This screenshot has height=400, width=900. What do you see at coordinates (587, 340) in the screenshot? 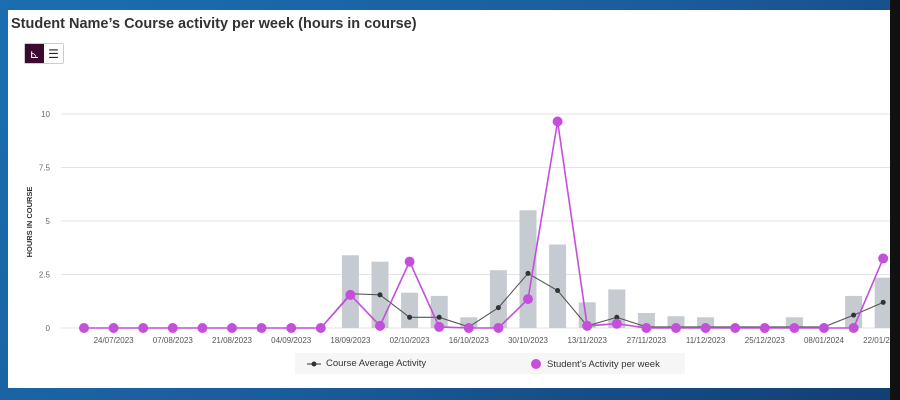
I see `x-tick-label: 13/11/2023` at bounding box center [587, 340].